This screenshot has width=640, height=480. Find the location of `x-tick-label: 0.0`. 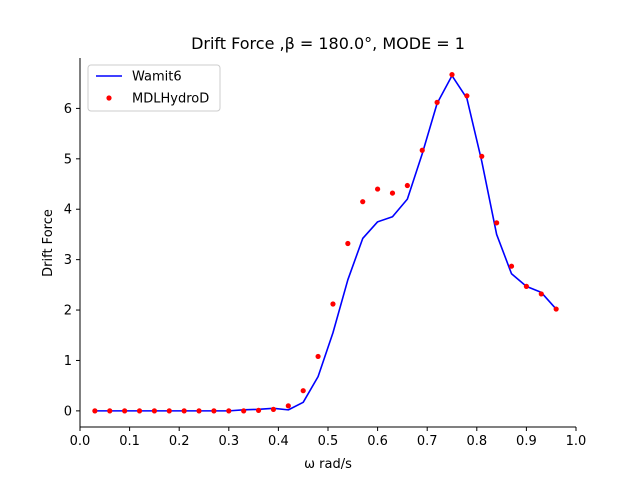

x-tick-label: 0.0 is located at coordinates (80, 441).